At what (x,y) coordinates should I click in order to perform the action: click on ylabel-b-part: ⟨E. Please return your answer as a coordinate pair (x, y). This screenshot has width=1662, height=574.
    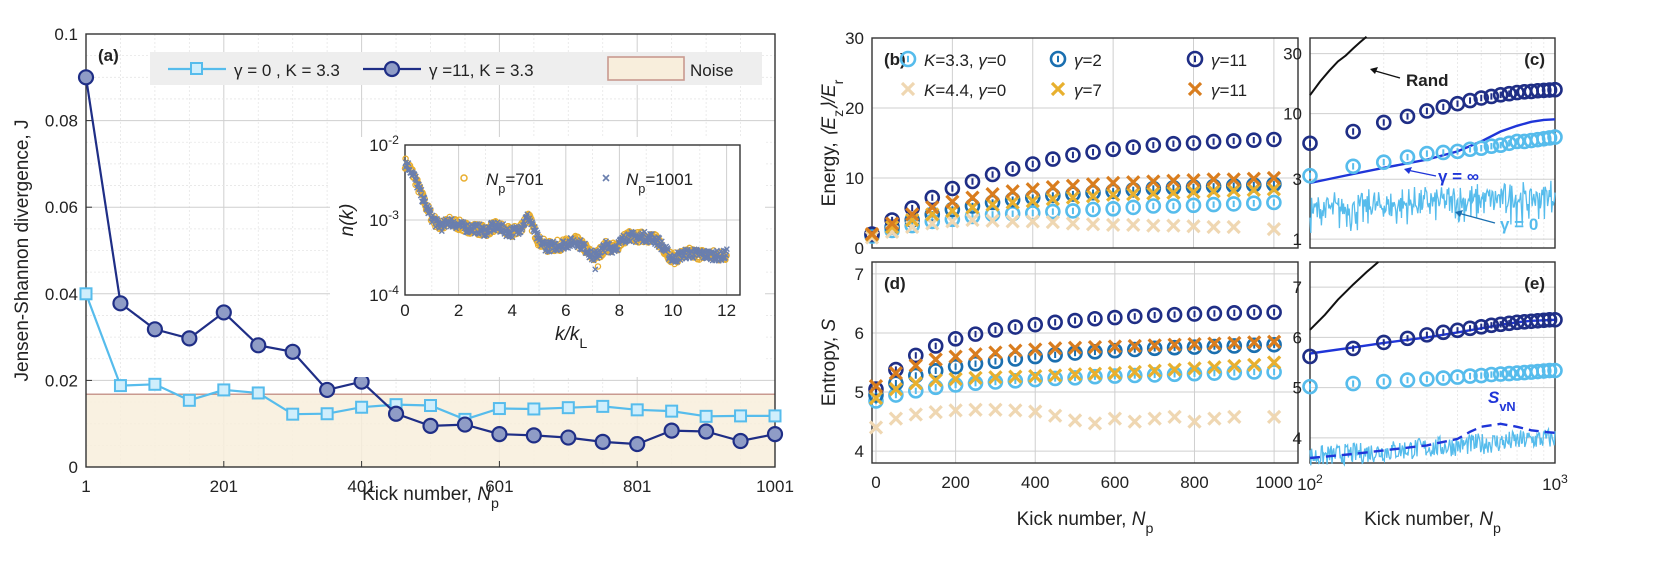
    Looking at the image, I should click on (829, 127).